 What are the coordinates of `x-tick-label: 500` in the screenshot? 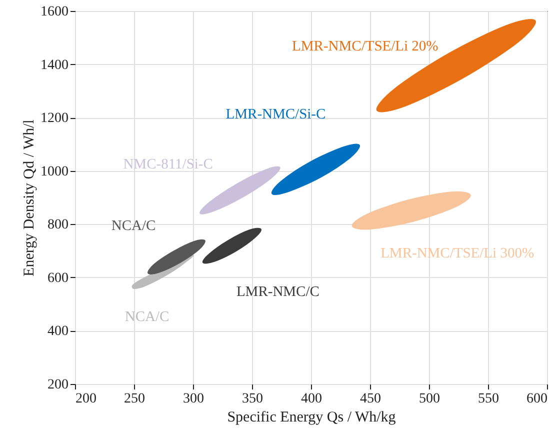 It's located at (429, 399).